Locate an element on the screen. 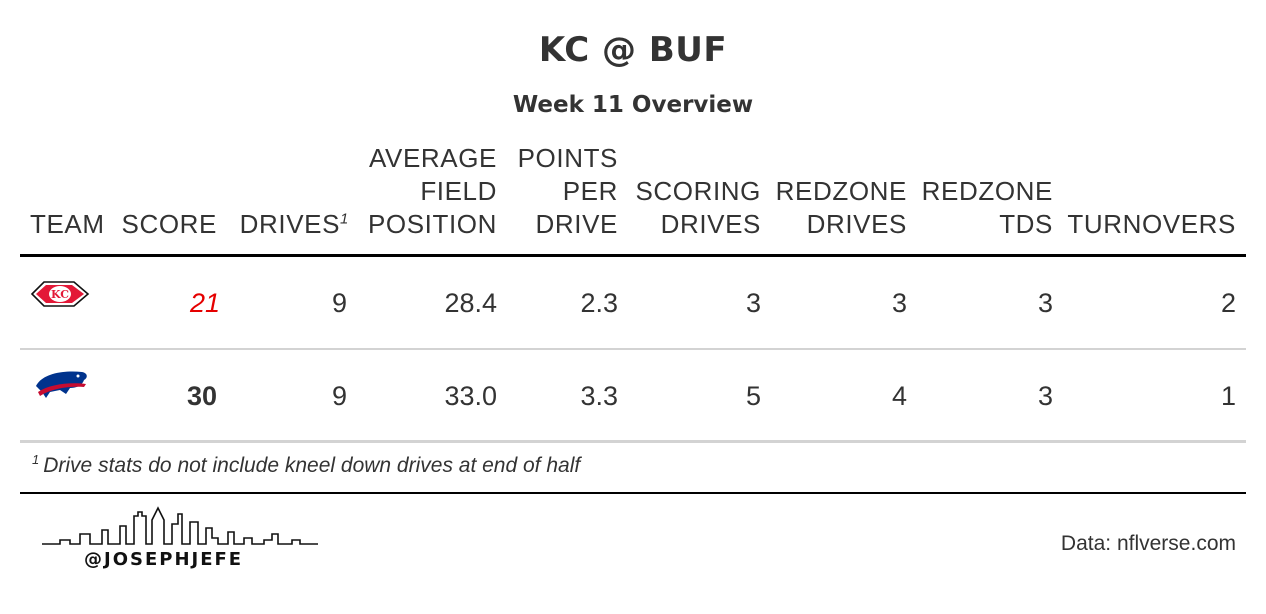 The width and height of the screenshot is (1266, 614). header-drives-label: DRIVES is located at coordinates (290, 224).